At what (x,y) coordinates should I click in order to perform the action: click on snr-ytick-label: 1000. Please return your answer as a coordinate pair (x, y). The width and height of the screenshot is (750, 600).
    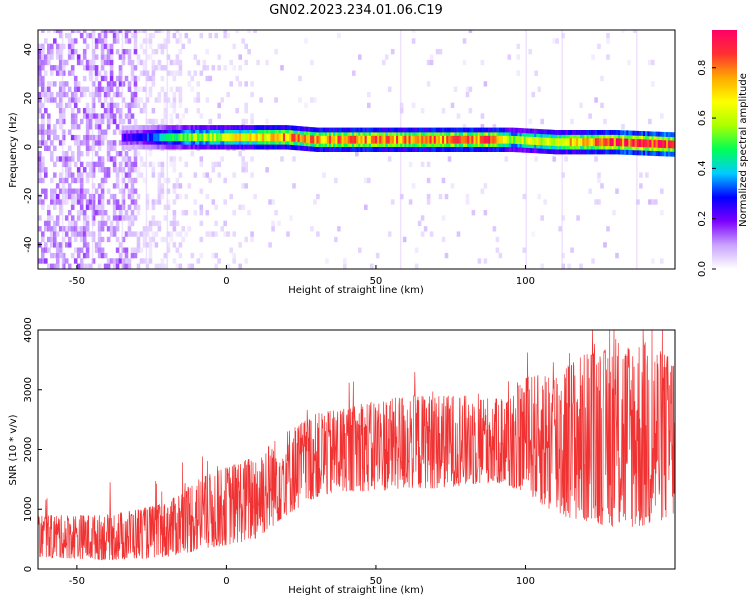
    Looking at the image, I should click on (28, 509).